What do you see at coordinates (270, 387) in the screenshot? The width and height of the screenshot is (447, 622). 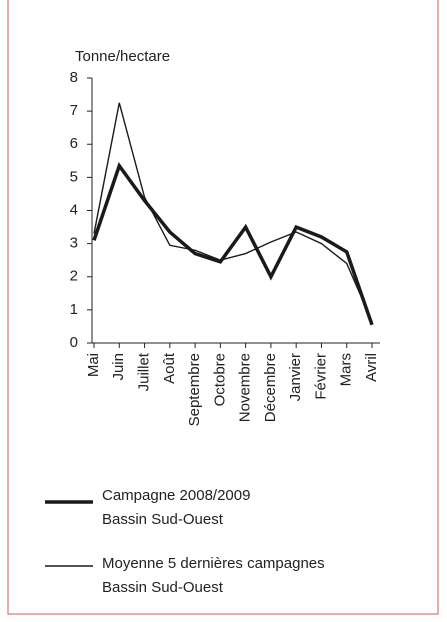 I see `x-tick-label: Décembre` at bounding box center [270, 387].